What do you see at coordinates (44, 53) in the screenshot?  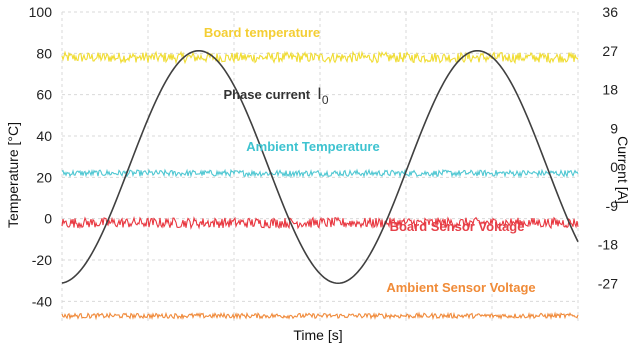 I see `left-tick-label: 80` at bounding box center [44, 53].